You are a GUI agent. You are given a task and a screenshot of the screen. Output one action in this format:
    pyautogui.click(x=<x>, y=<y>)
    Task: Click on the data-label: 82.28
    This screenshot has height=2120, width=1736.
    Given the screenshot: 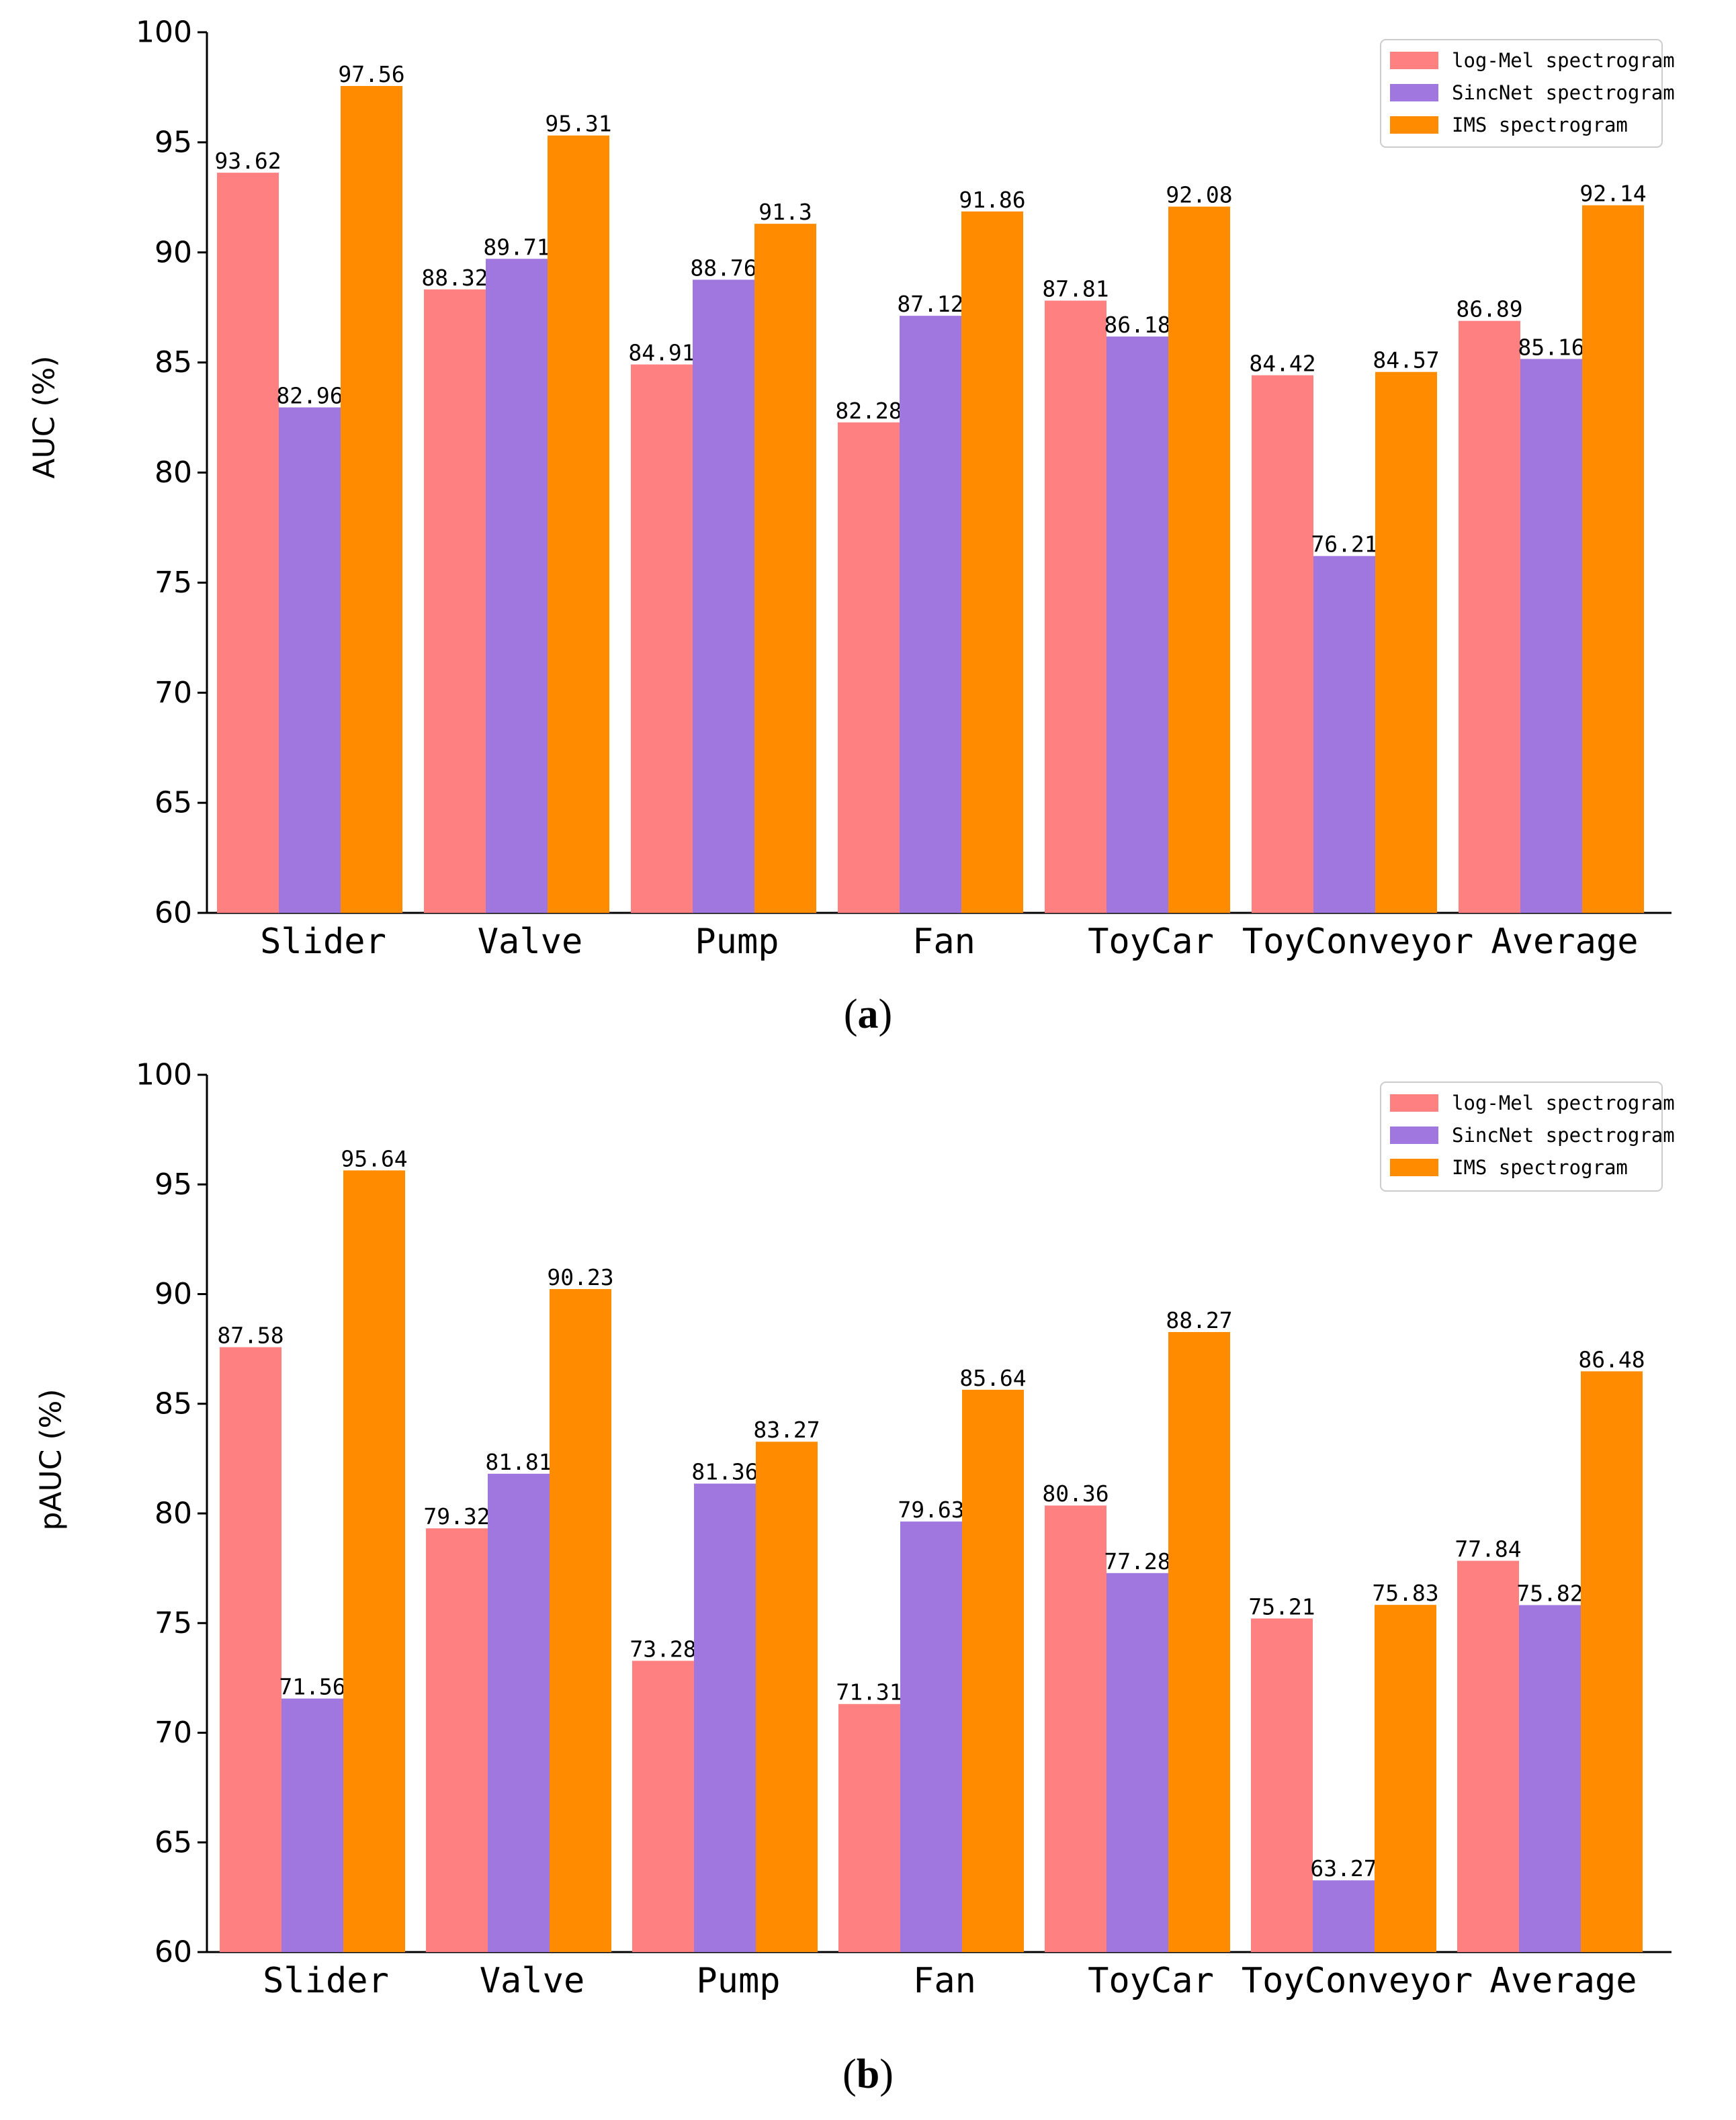 What is the action you would take?
    pyautogui.click(x=869, y=411)
    